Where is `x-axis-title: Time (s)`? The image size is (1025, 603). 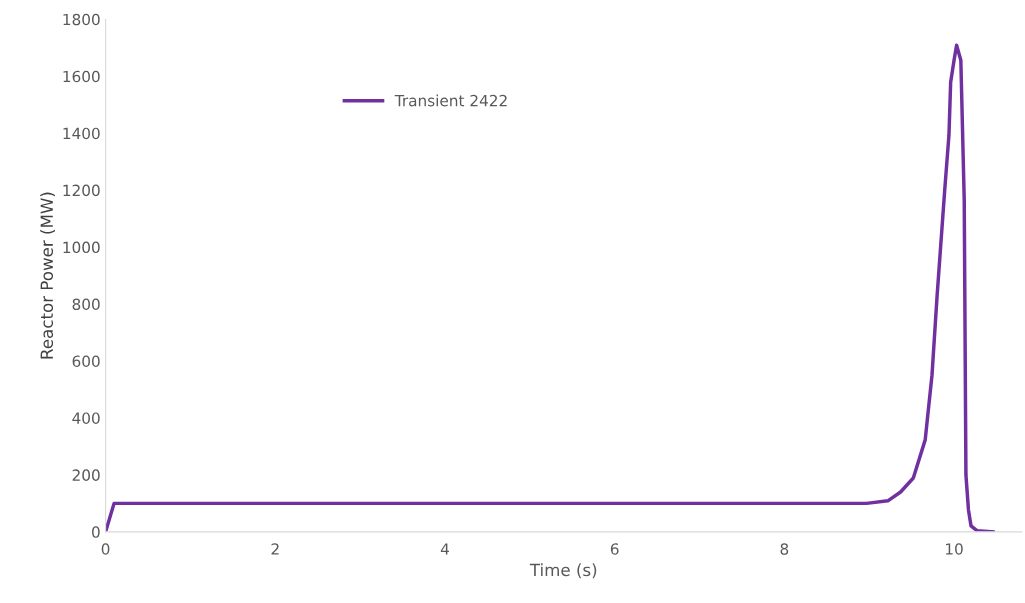
x-axis-title: Time (s) is located at coordinates (563, 571).